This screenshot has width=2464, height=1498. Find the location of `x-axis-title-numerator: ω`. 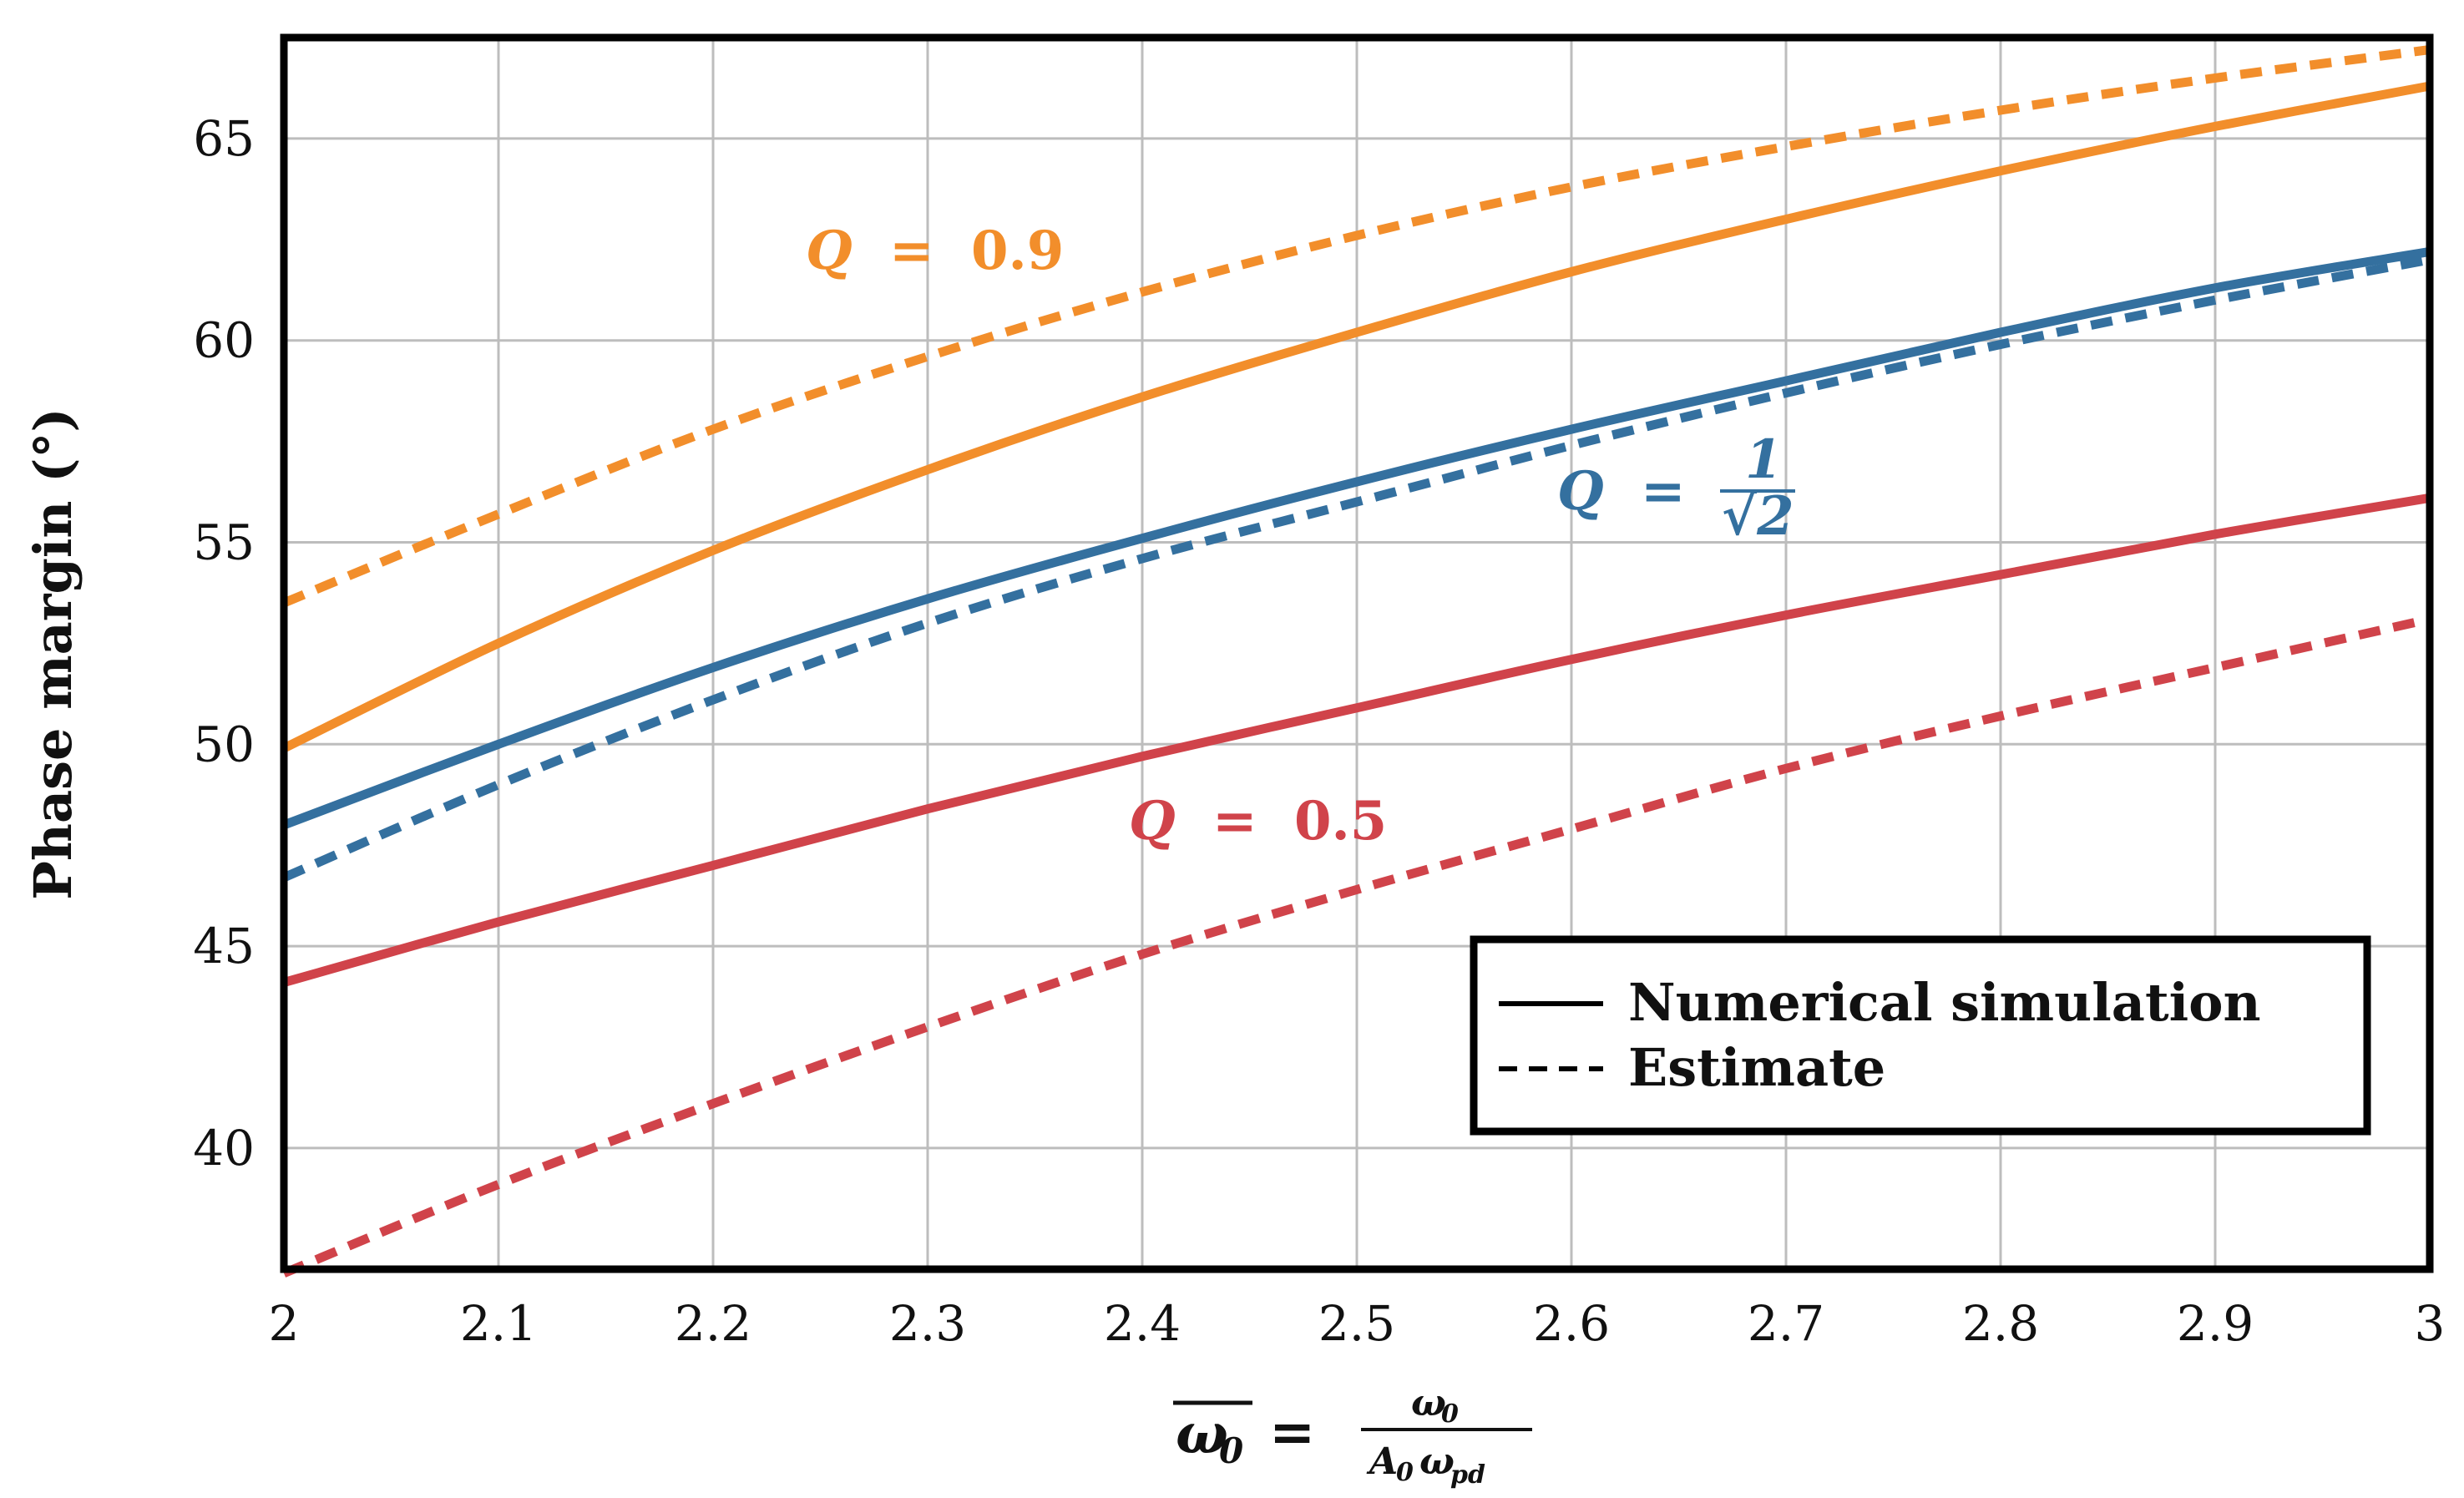

x-axis-title-numerator: ω is located at coordinates (1428, 1403).